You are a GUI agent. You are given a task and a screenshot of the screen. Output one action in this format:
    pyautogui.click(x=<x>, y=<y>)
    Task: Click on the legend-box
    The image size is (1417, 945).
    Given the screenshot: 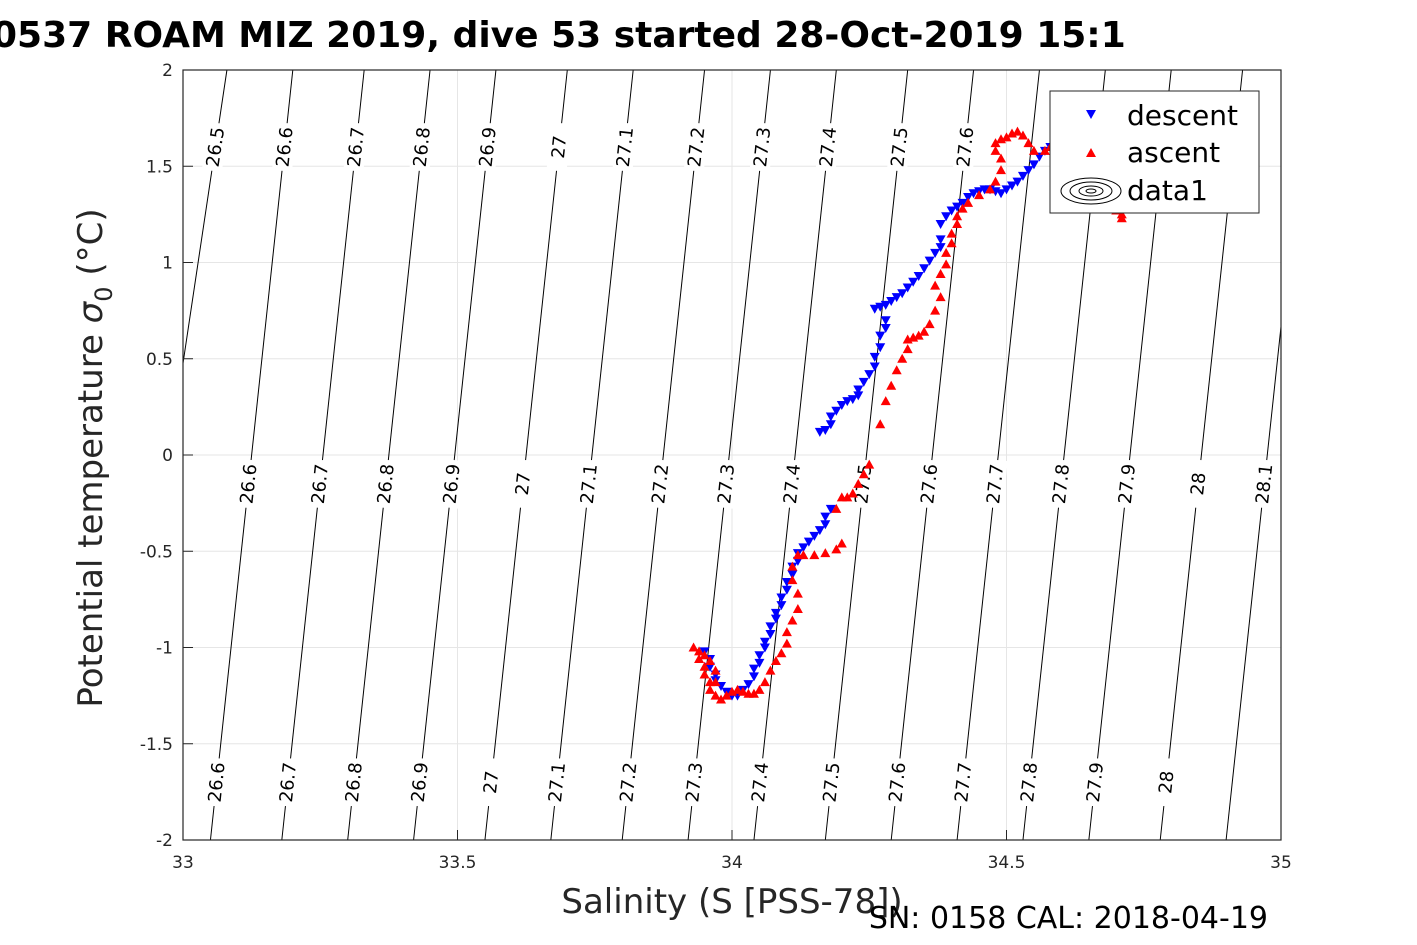 What is the action you would take?
    pyautogui.click(x=1154, y=152)
    